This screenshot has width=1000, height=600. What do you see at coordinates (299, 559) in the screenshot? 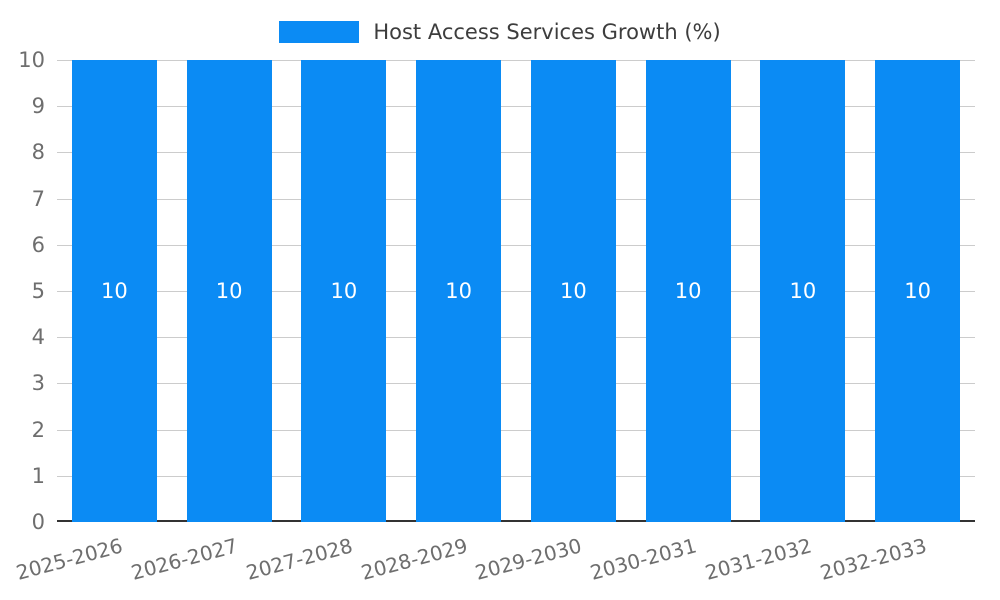
I see `x-tick-label-2027-2028: 2027-2028` at bounding box center [299, 559].